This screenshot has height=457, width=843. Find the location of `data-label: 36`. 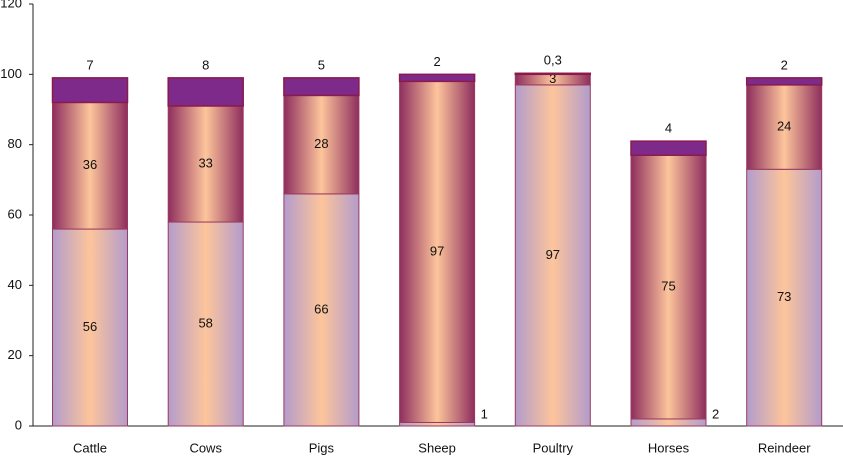

data-label: 36 is located at coordinates (90, 164).